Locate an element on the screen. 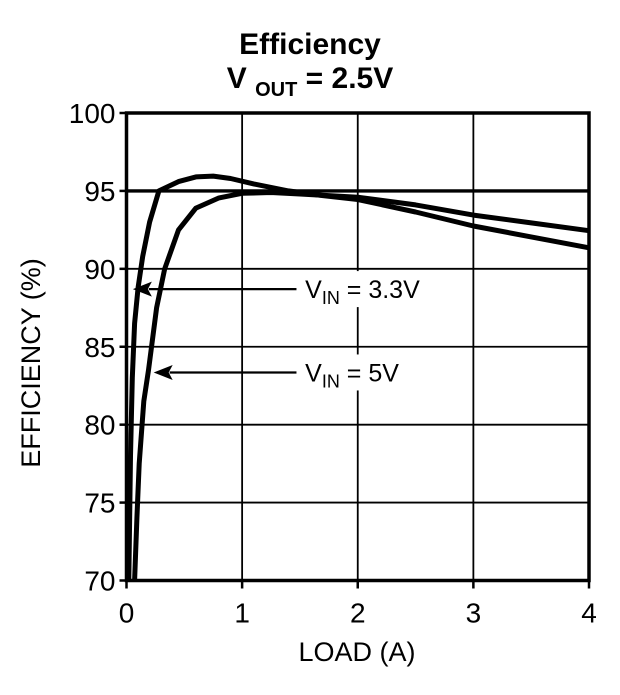 The height and width of the screenshot is (695, 620). y-tick-label: 70 is located at coordinates (99, 581).